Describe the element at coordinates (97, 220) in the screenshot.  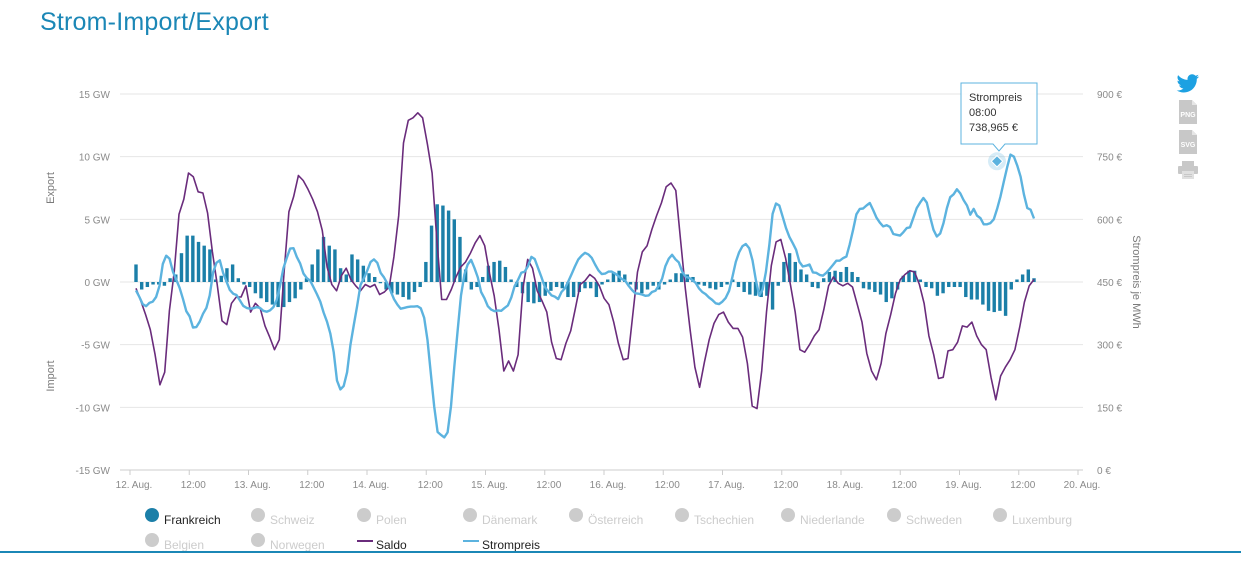
I see `y-left-tick-label: 5 GW` at that location.